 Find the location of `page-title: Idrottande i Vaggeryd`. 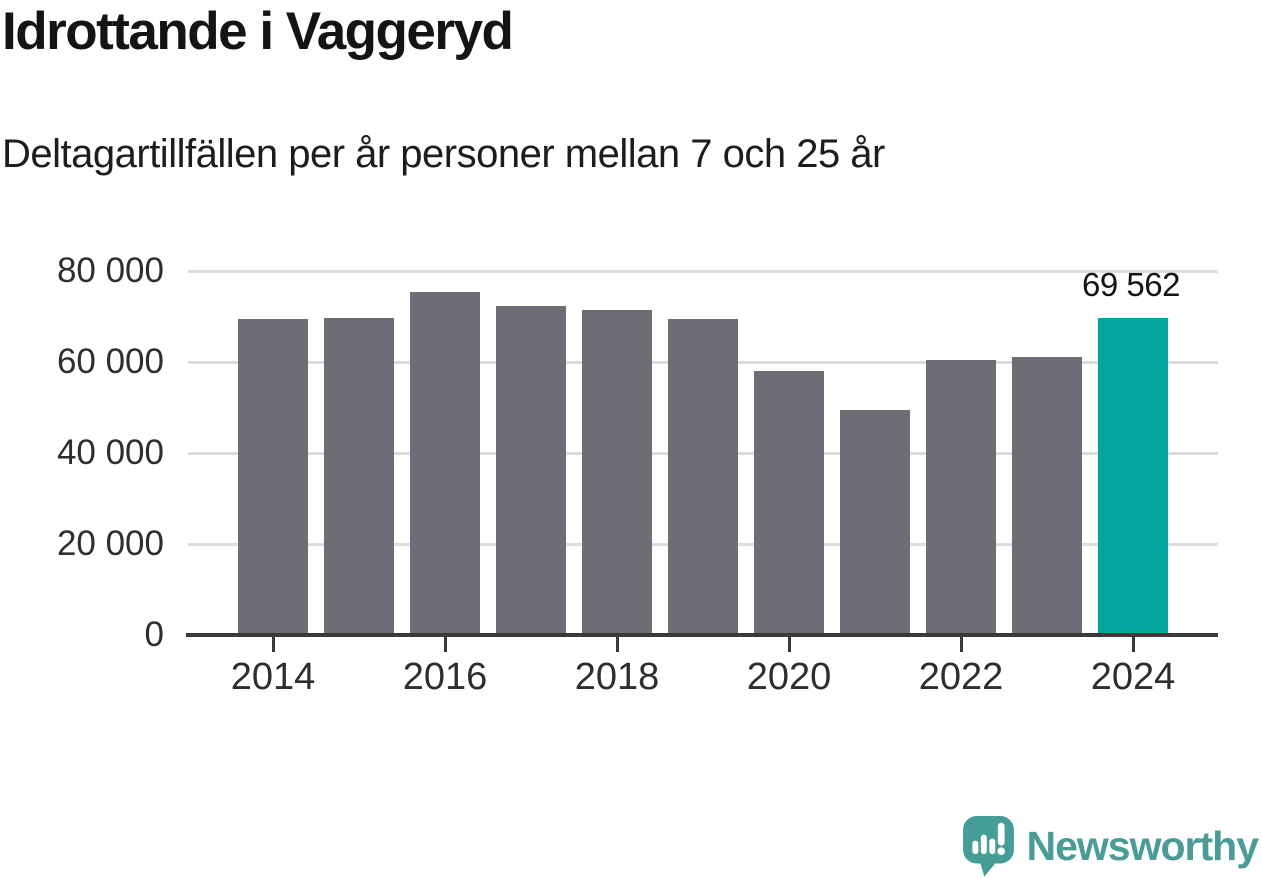

page-title: Idrottande i Vaggeryd is located at coordinates (258, 31).